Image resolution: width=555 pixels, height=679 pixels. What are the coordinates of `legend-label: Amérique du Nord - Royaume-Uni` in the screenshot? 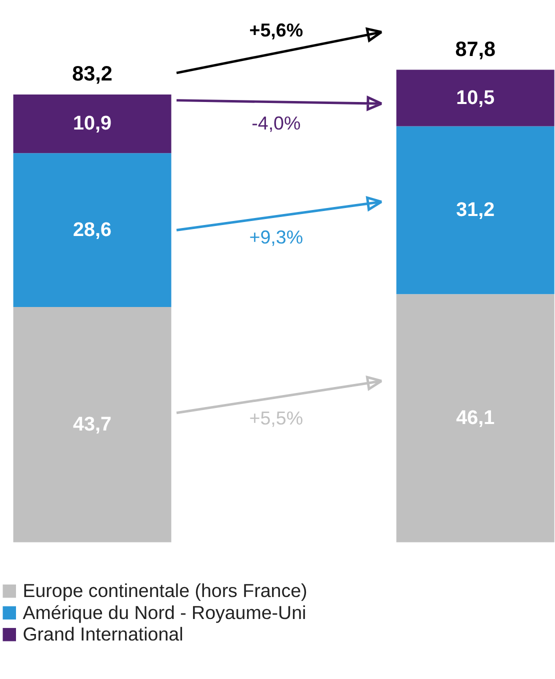 It's located at (164, 612).